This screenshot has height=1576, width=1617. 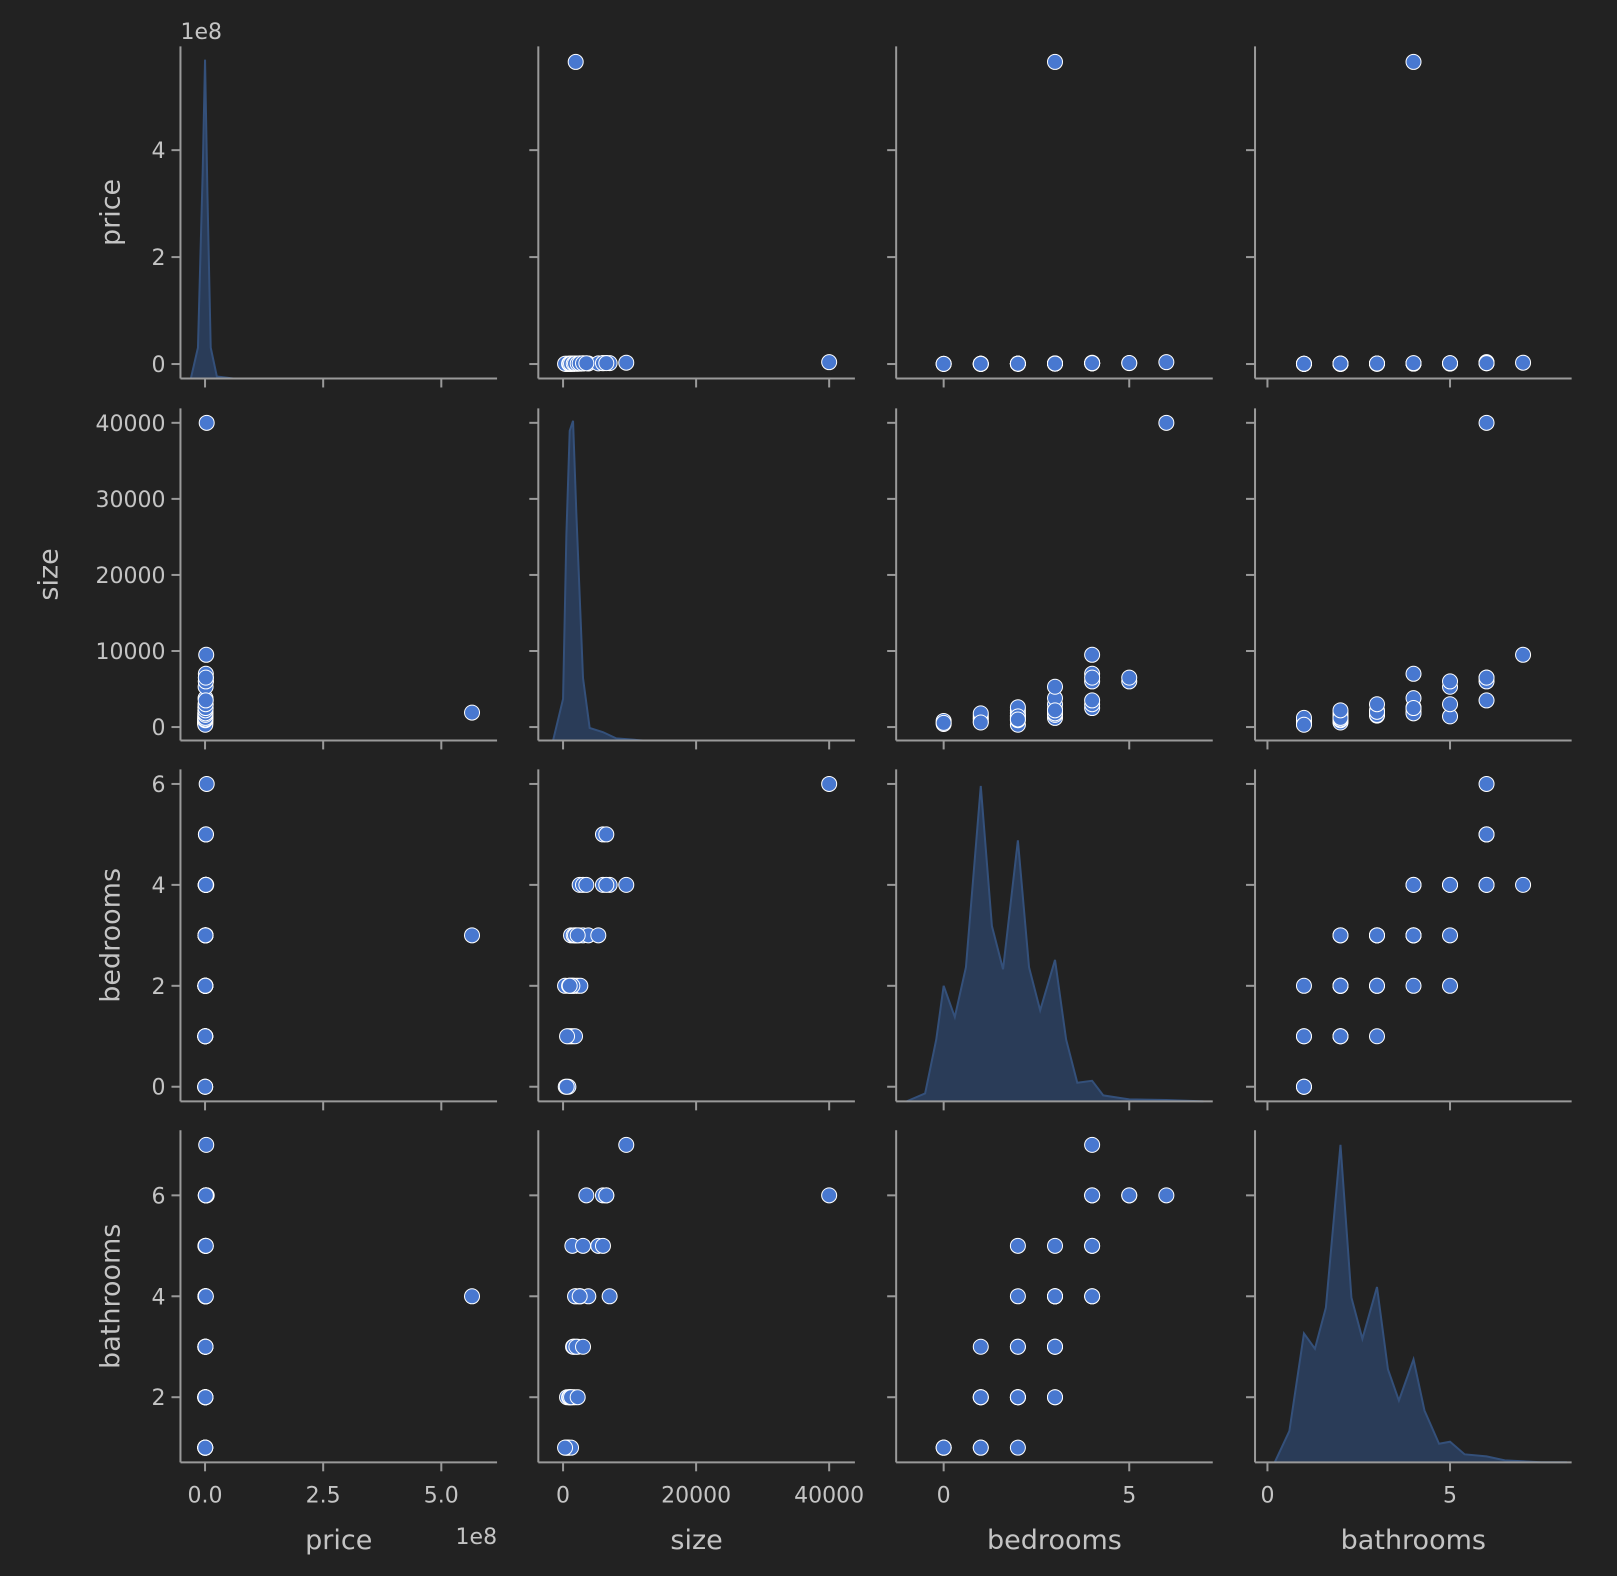 I want to click on x-tick-label: 40000, so click(x=829, y=1495).